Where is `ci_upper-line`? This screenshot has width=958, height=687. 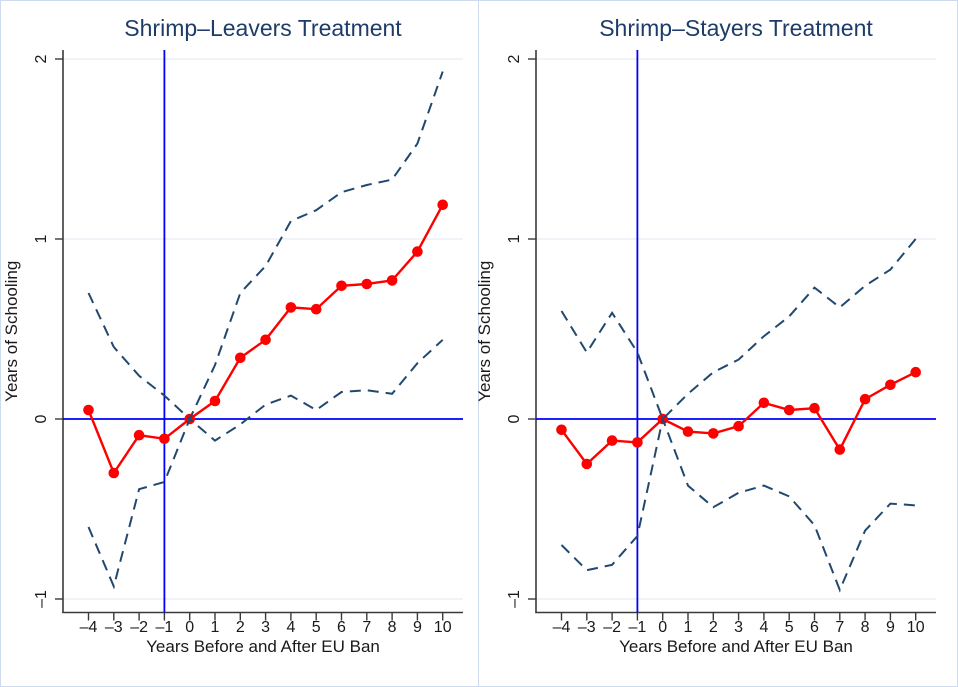
ci_upper-line is located at coordinates (738, 329).